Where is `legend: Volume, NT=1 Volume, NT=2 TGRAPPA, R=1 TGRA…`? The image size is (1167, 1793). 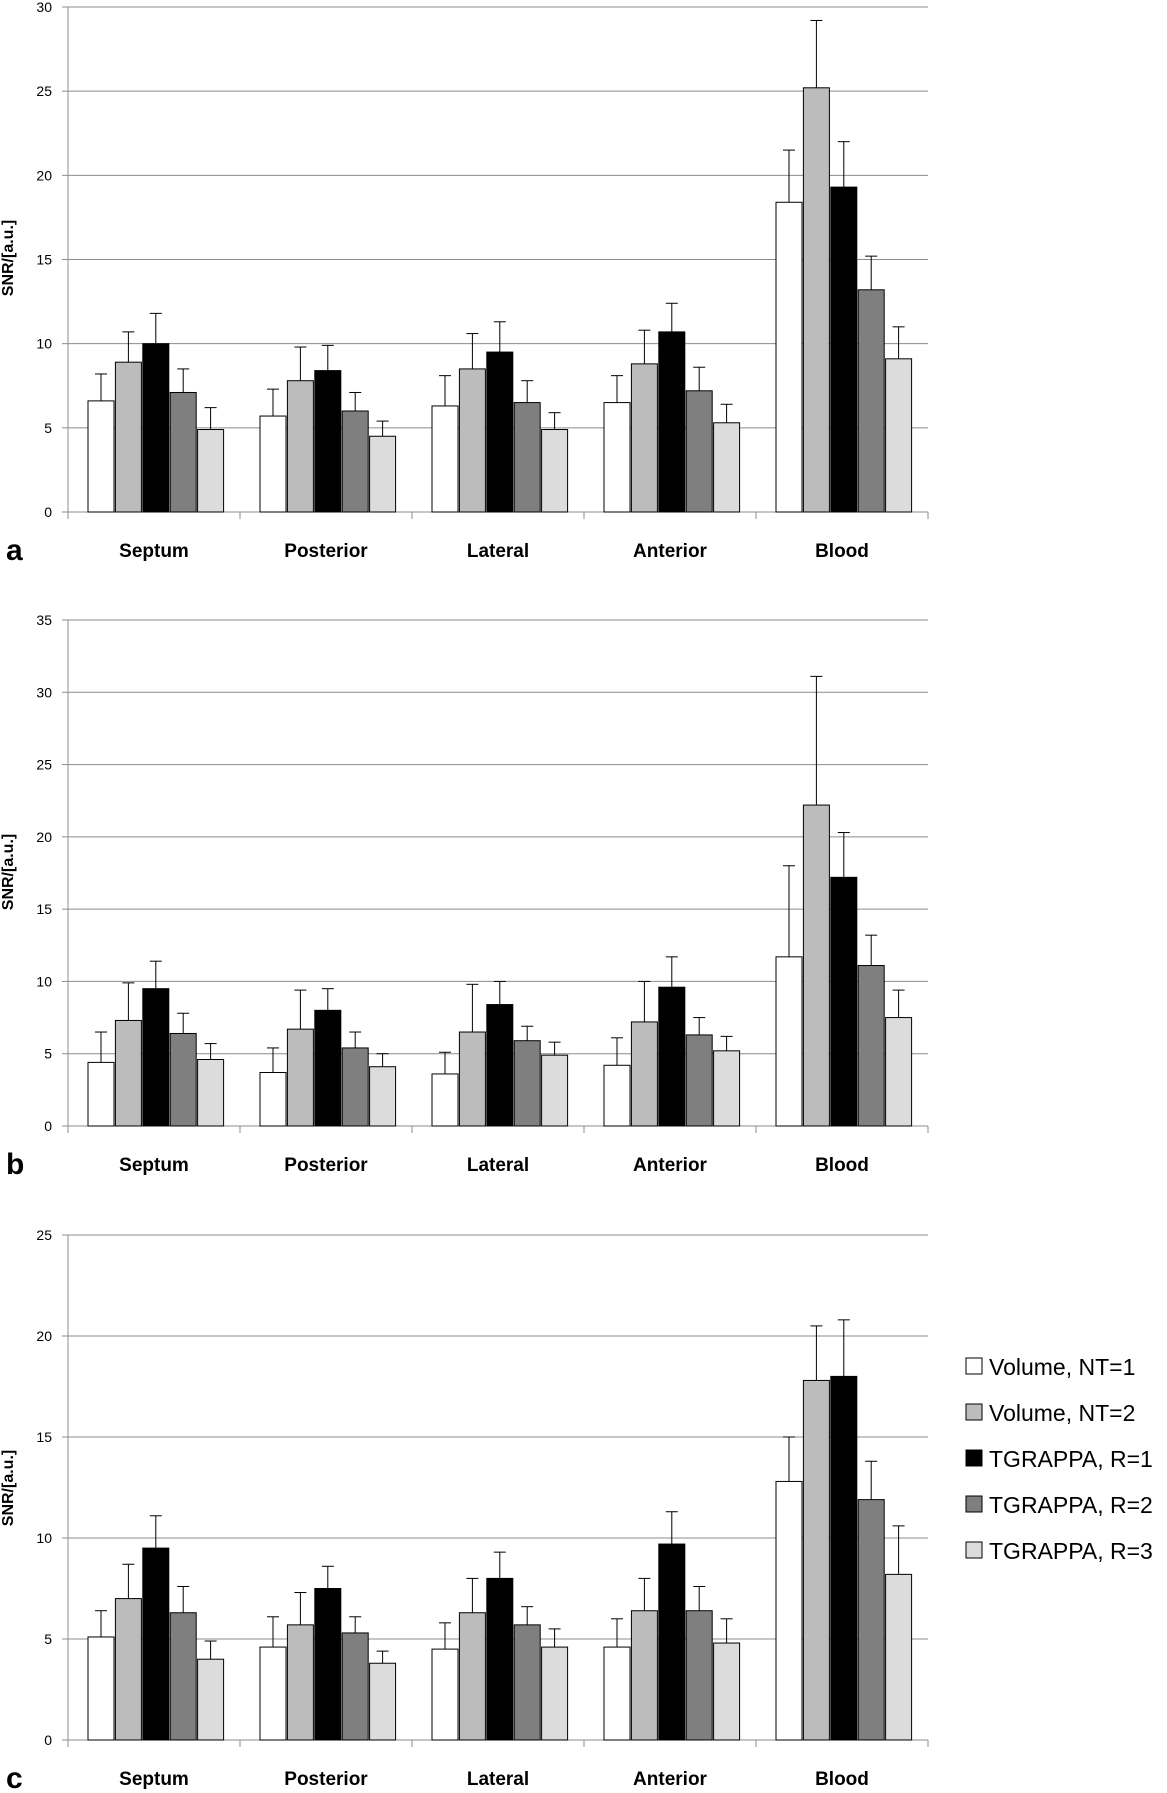
legend: Volume, NT=1 Volume, NT=2 TGRAPPA, R=1 TGRA… is located at coordinates (1059, 1459).